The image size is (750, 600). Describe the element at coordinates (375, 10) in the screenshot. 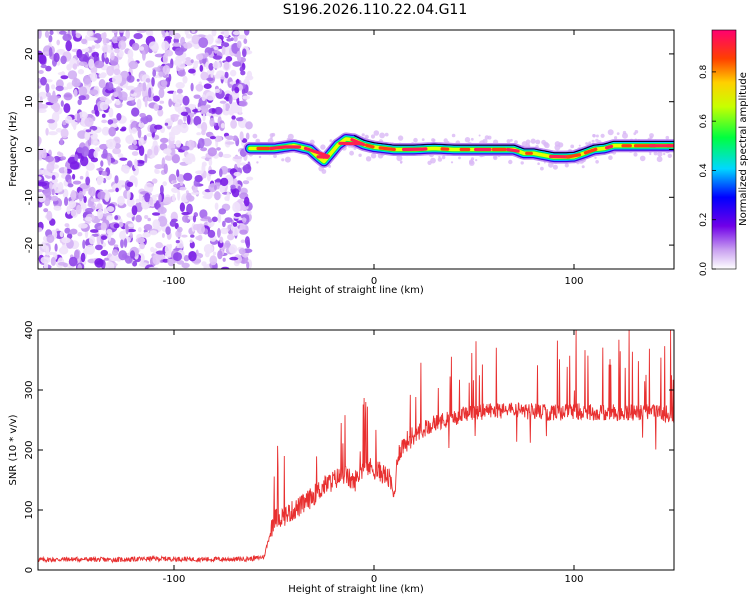

I see `page-title: S196.2026.110.22.04.G11` at that location.